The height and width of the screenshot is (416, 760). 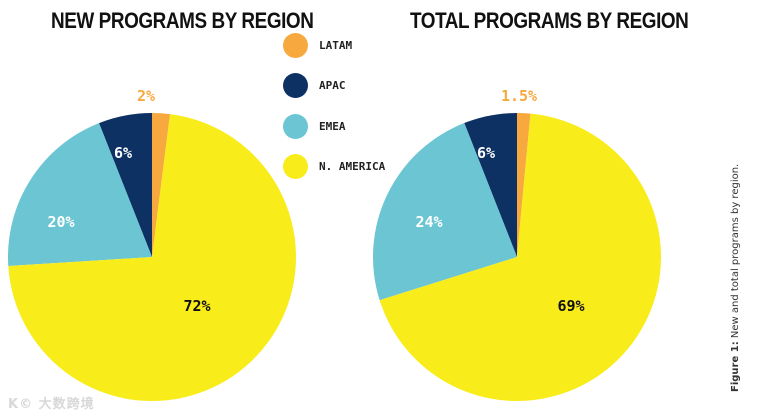 What do you see at coordinates (51, 404) in the screenshot?
I see `watermark: K© 大数跨境` at bounding box center [51, 404].